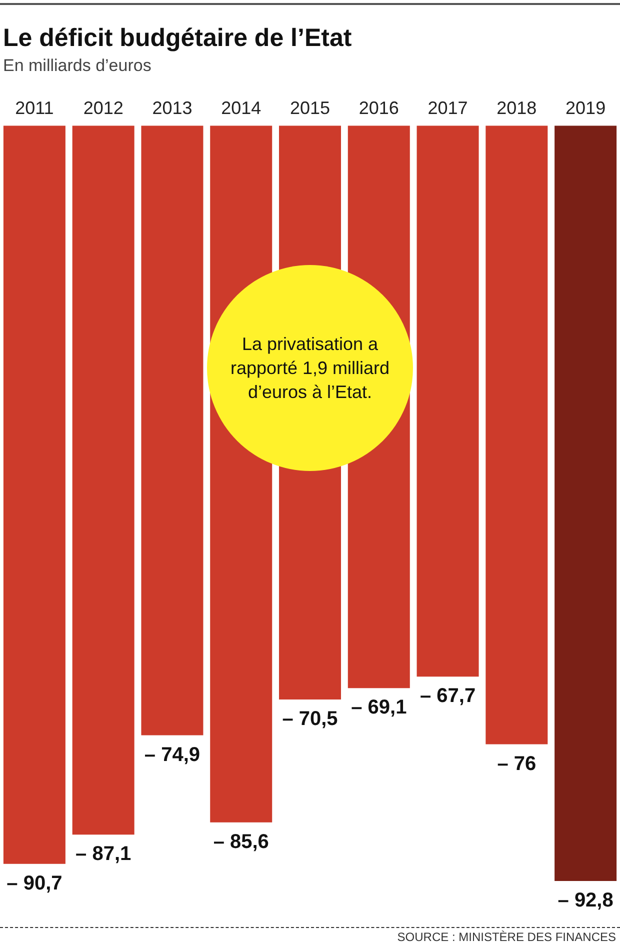 The image size is (620, 946). I want to click on data-label: – 85,6, so click(241, 841).